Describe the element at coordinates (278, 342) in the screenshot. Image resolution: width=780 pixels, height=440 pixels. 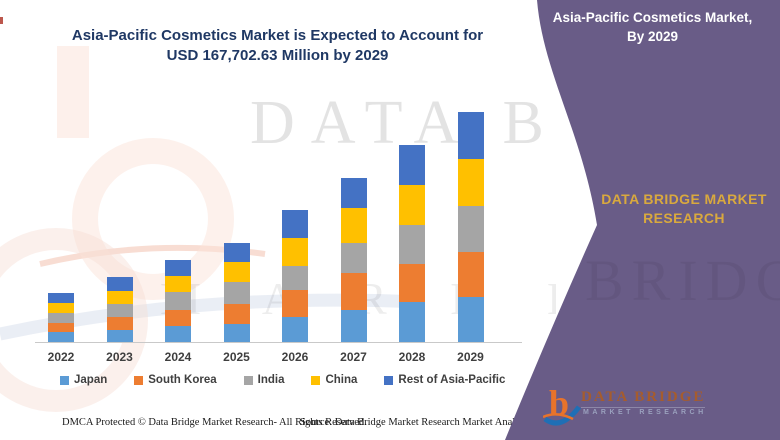
I see `x-axis-line` at that location.